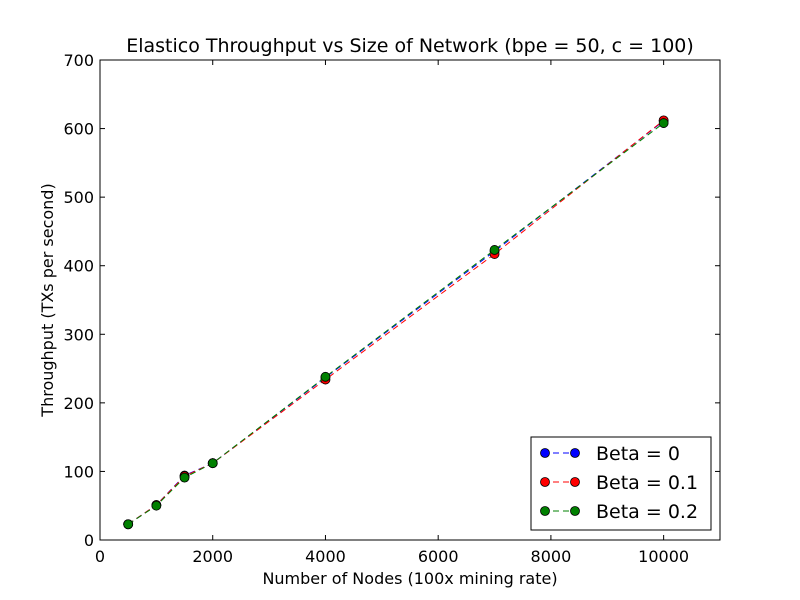  What do you see at coordinates (78, 403) in the screenshot?
I see `y-tick-label: 200` at bounding box center [78, 403].